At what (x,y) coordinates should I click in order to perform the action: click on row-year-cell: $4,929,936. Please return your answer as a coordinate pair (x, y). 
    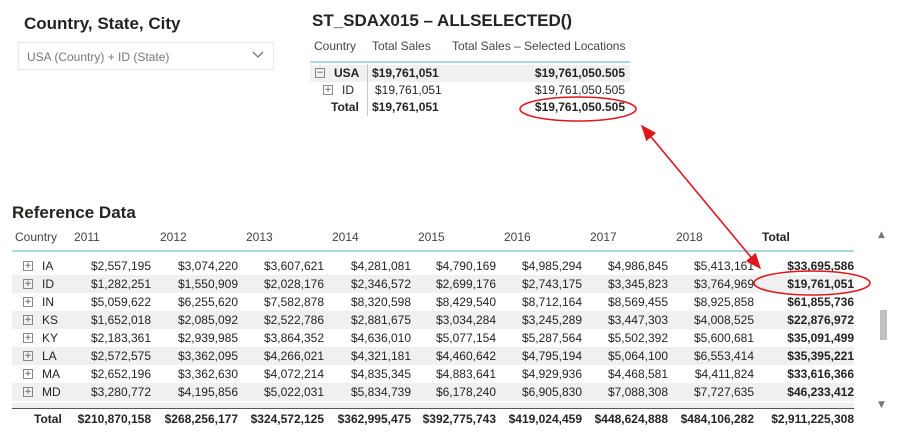
    Looking at the image, I should click on (551, 374).